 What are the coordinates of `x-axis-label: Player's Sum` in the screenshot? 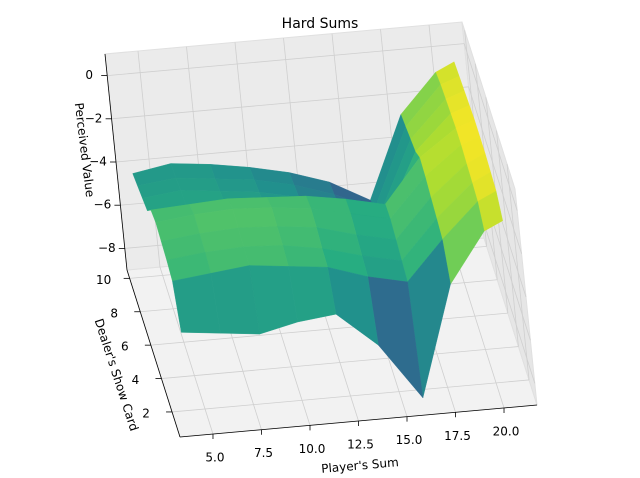 It's located at (360, 465).